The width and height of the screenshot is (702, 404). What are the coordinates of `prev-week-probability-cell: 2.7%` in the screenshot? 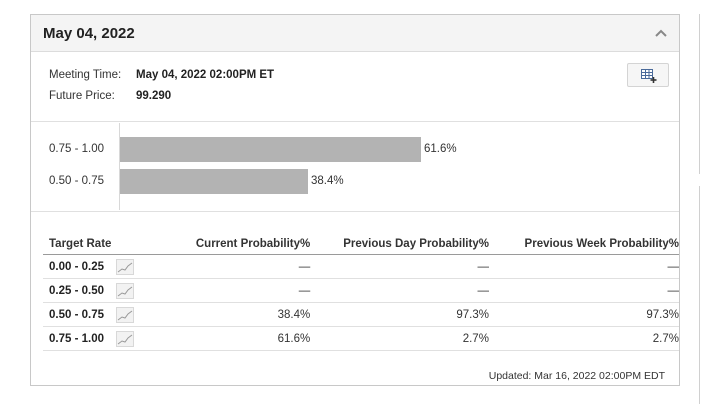 It's located at (583, 338).